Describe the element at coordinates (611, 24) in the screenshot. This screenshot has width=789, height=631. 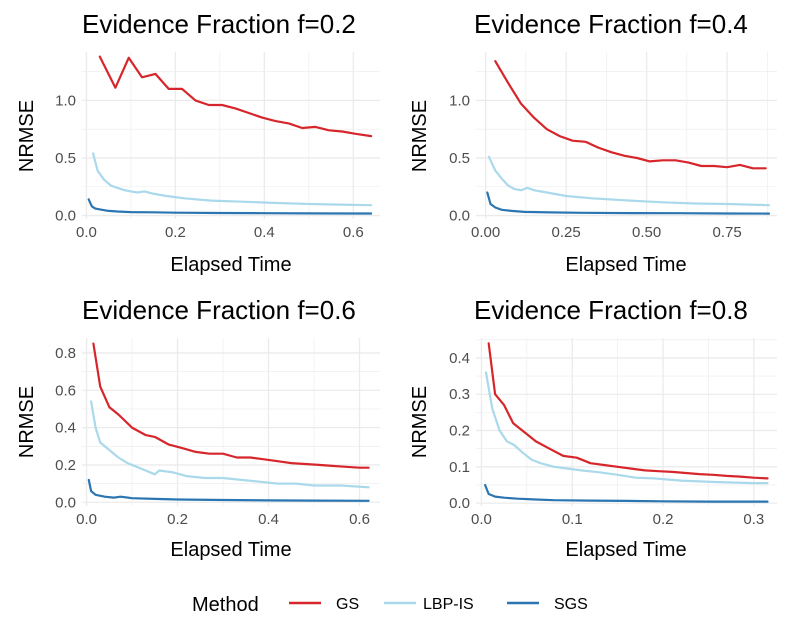
I see `panel-title: Evidence Fraction f=0.4` at that location.